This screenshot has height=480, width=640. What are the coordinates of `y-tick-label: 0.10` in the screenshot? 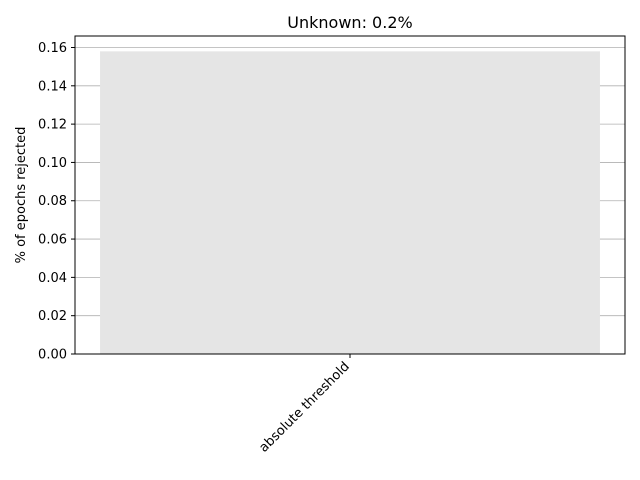 It's located at (52, 163).